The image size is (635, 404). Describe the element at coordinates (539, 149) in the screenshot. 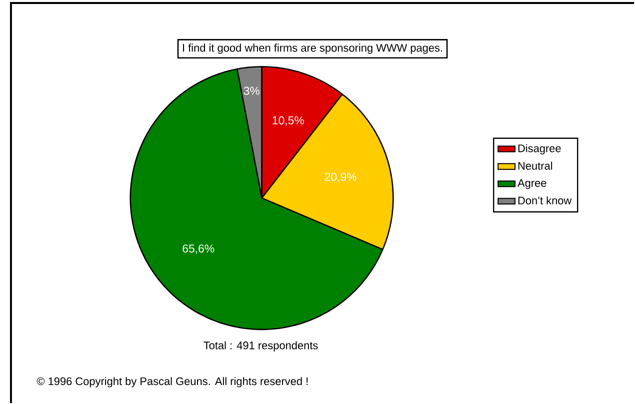

I see `legend-label: Disagree` at that location.